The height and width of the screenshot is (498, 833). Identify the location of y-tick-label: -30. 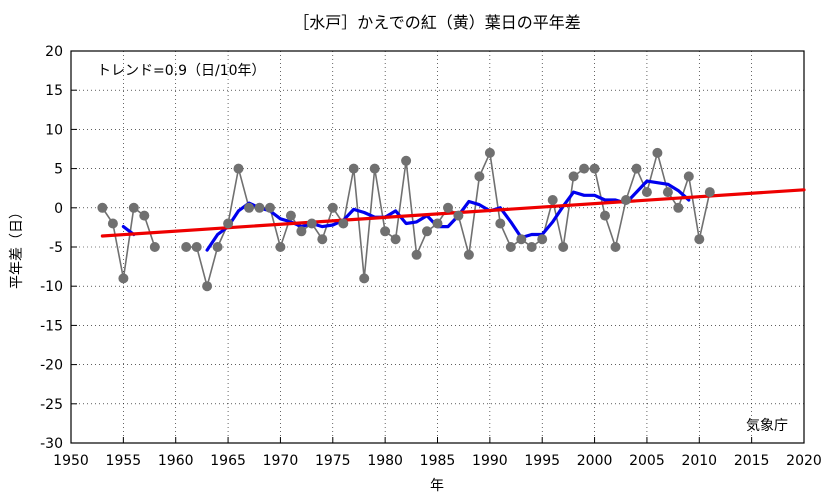
(51, 444).